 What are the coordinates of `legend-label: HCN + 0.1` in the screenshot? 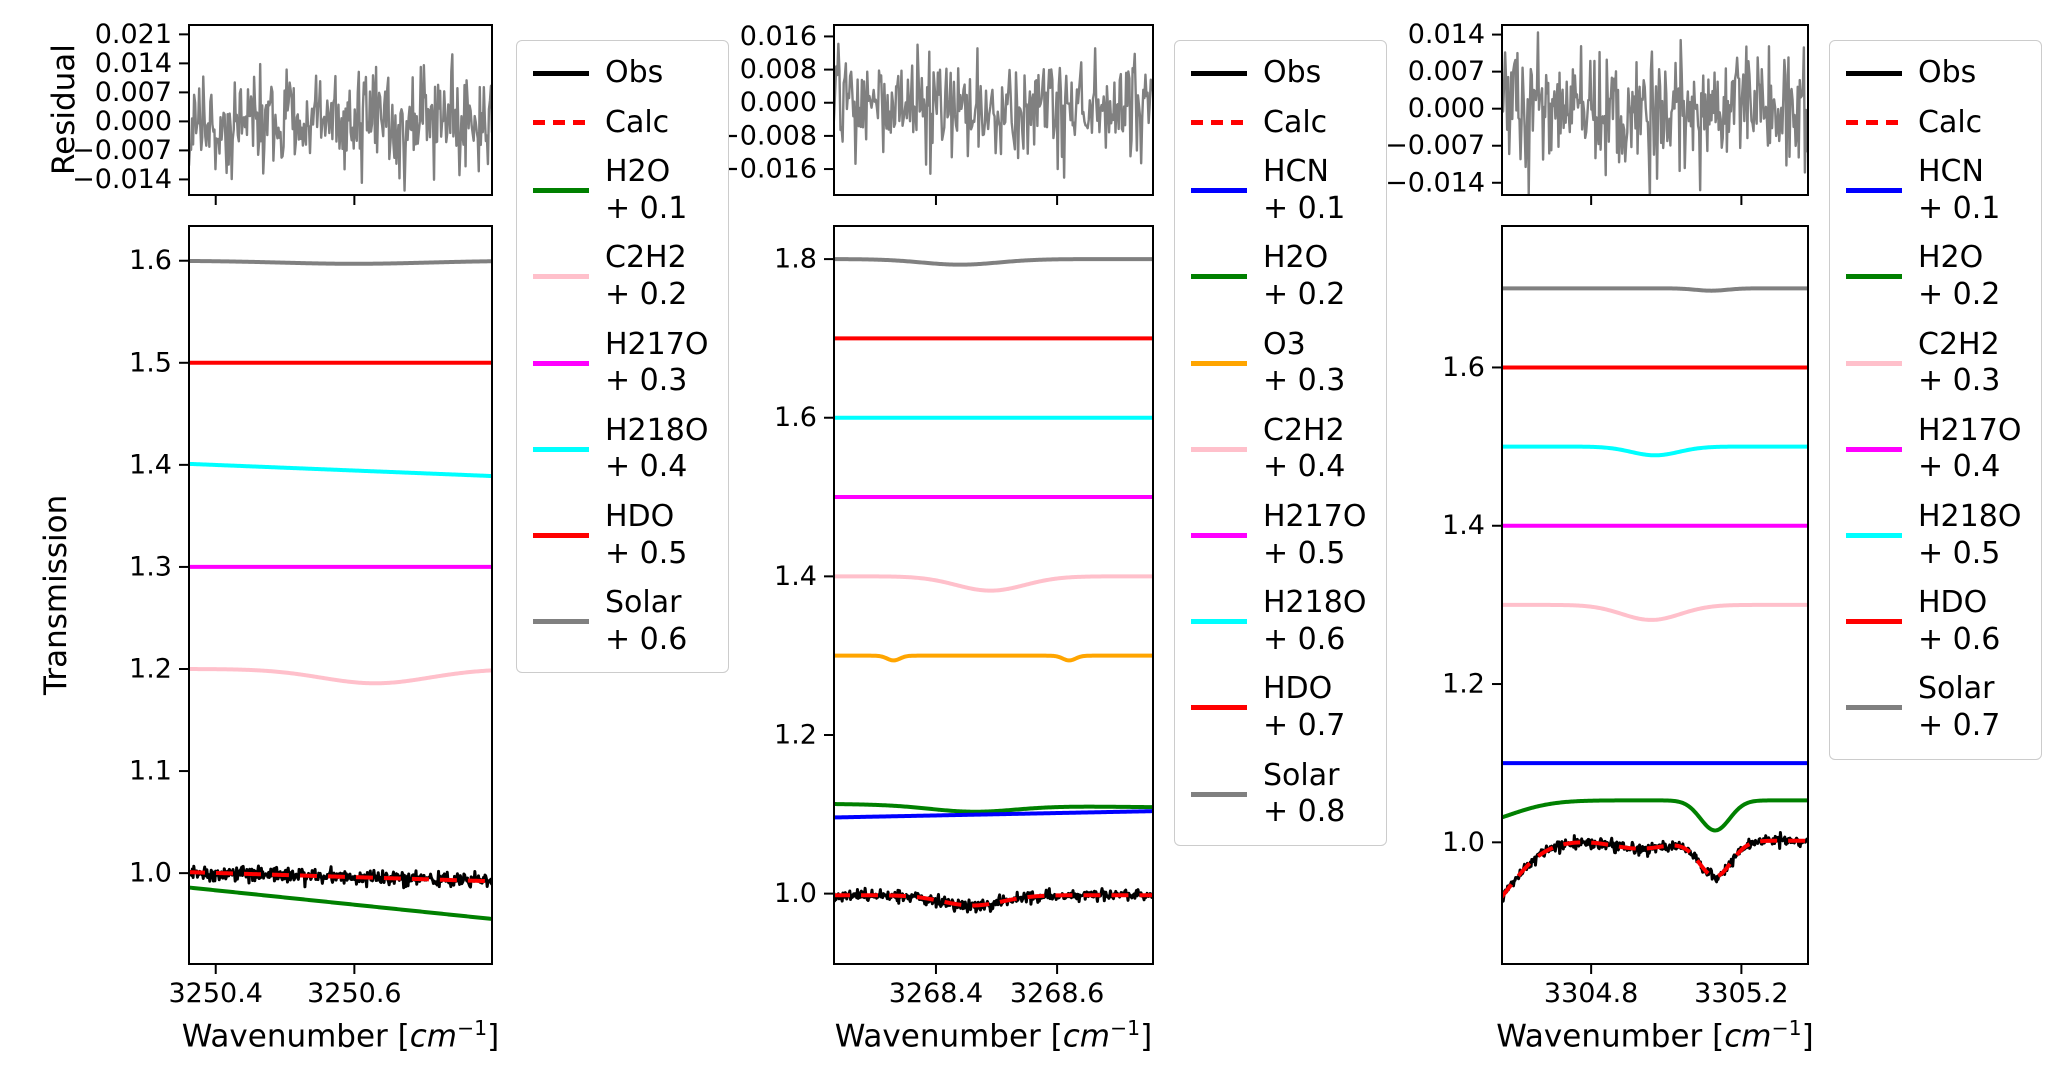 It's located at (1959, 190).